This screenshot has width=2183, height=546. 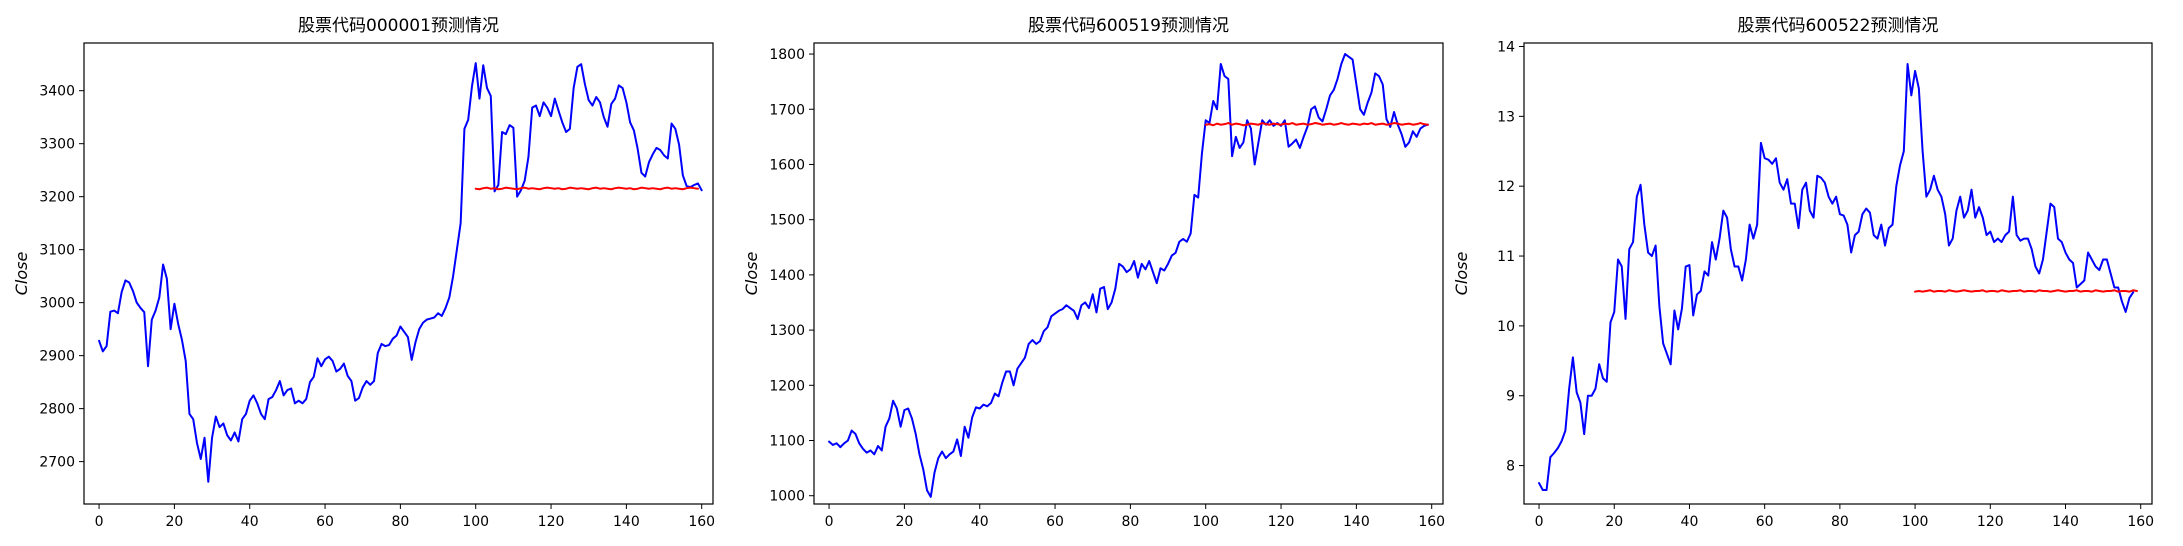 I want to click on y-tick-label: 10, so click(x=1506, y=327).